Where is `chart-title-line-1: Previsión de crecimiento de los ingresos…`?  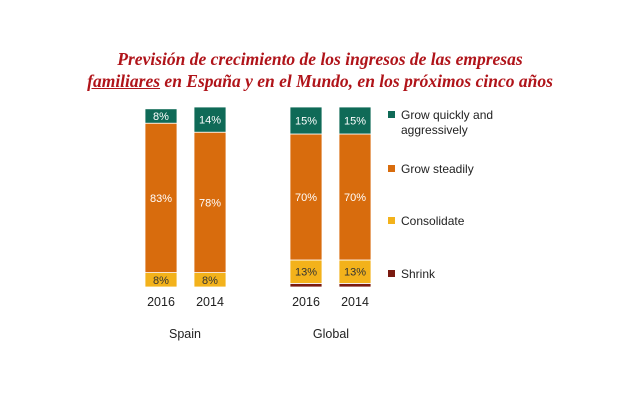 chart-title-line-1: Previsión de crecimiento de los ingresos… is located at coordinates (320, 59).